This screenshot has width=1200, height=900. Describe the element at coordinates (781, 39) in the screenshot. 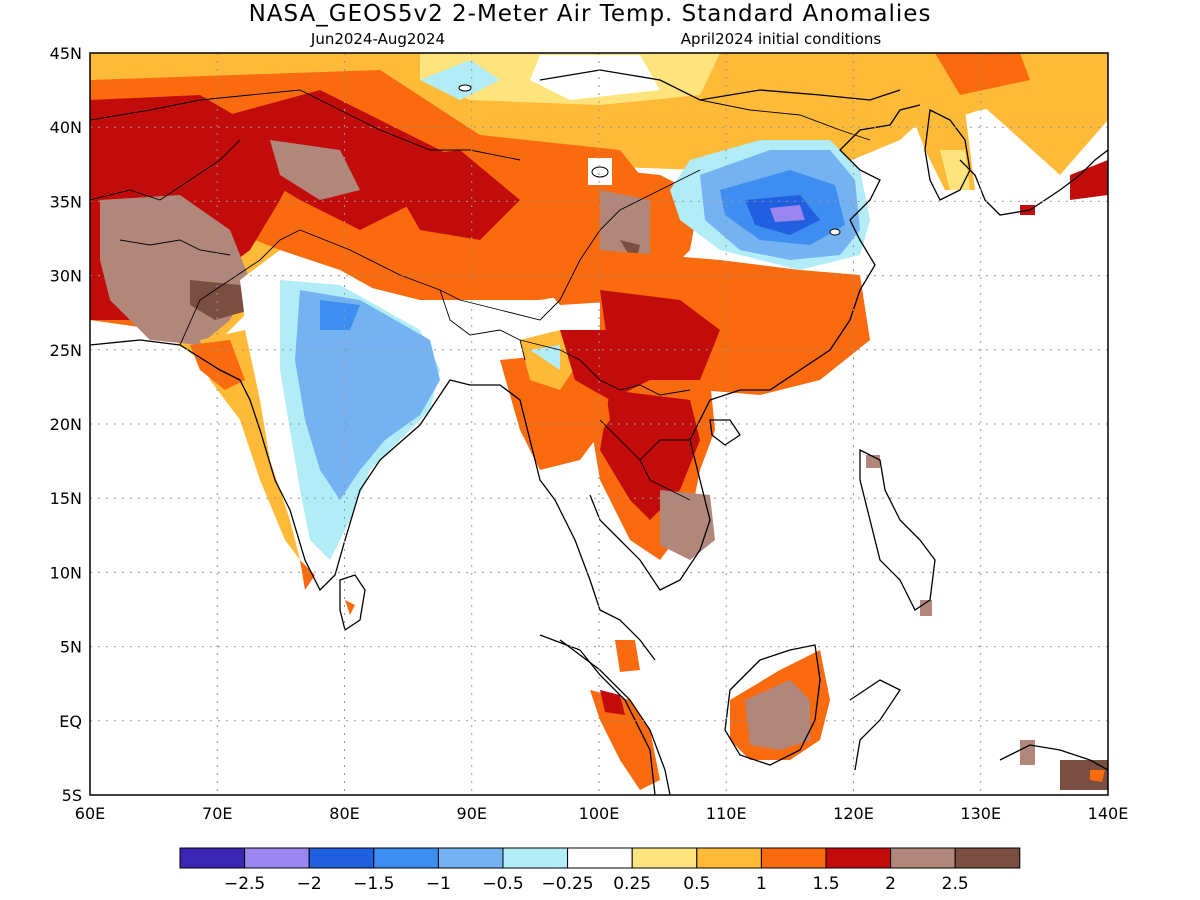

I see `initial-conditions: April2024 initial conditions` at that location.